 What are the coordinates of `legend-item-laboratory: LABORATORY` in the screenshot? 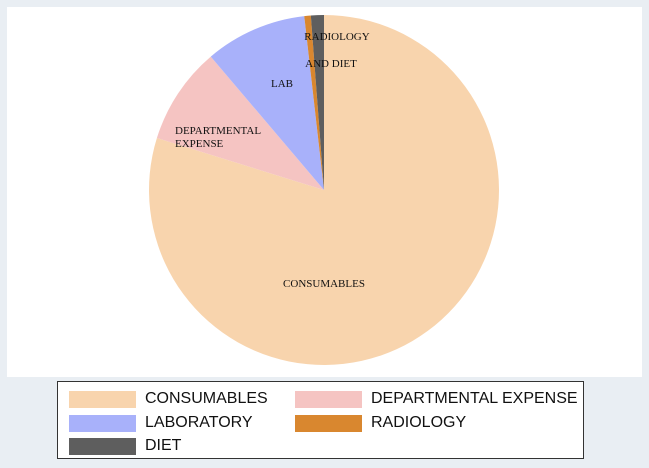 It's located at (161, 423).